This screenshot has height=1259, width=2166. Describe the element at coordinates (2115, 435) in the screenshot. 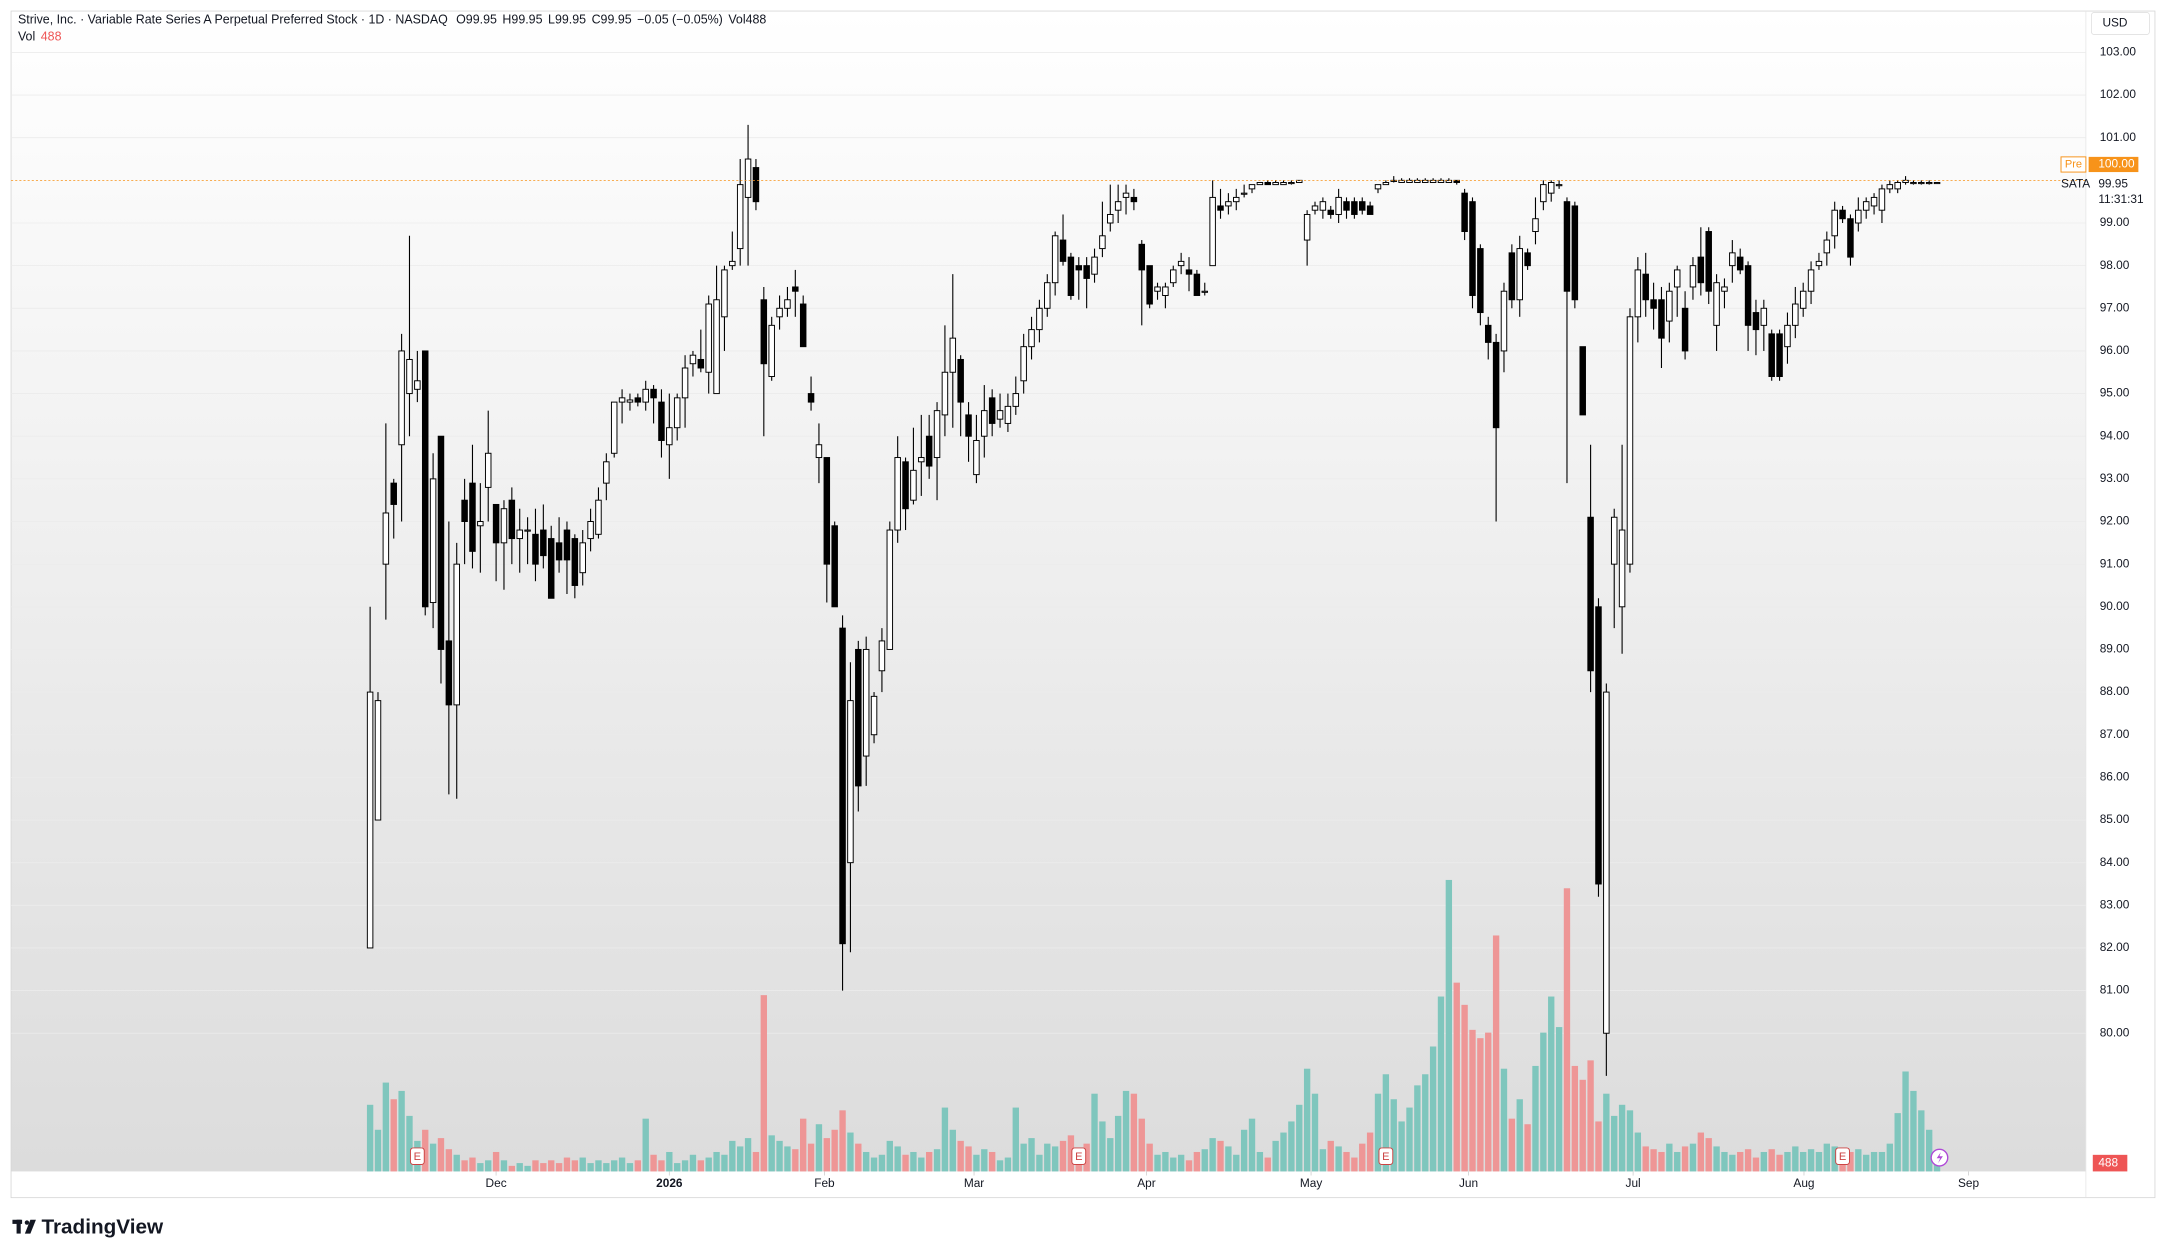

I see `y-tick-label: 94.00` at that location.